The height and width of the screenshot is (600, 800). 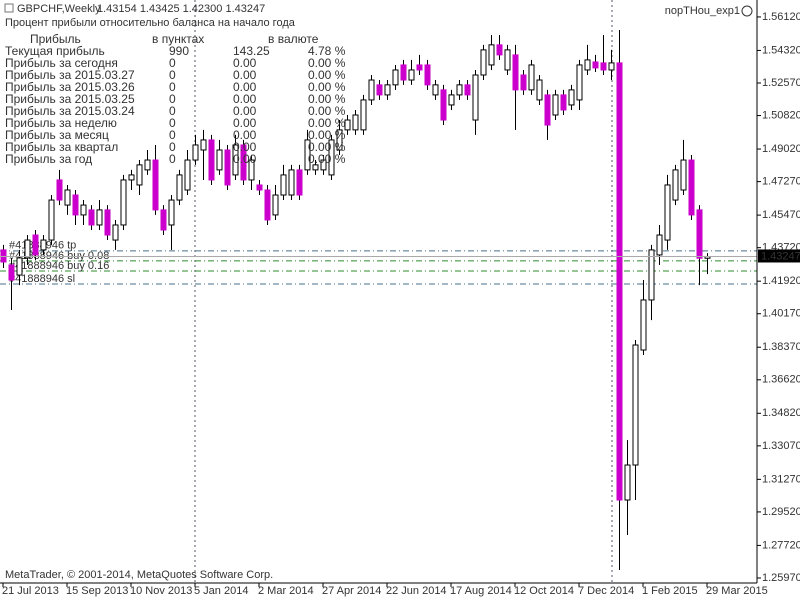 What do you see at coordinates (9, 8) in the screenshot?
I see `symbol-icon` at bounding box center [9, 8].